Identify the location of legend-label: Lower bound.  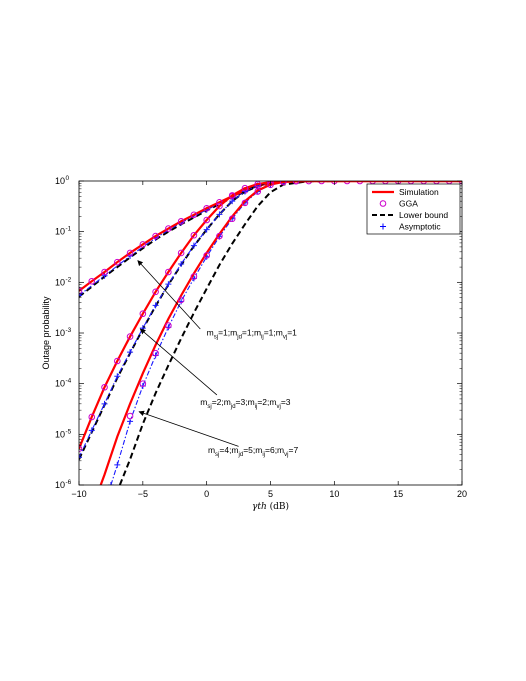
(423, 215).